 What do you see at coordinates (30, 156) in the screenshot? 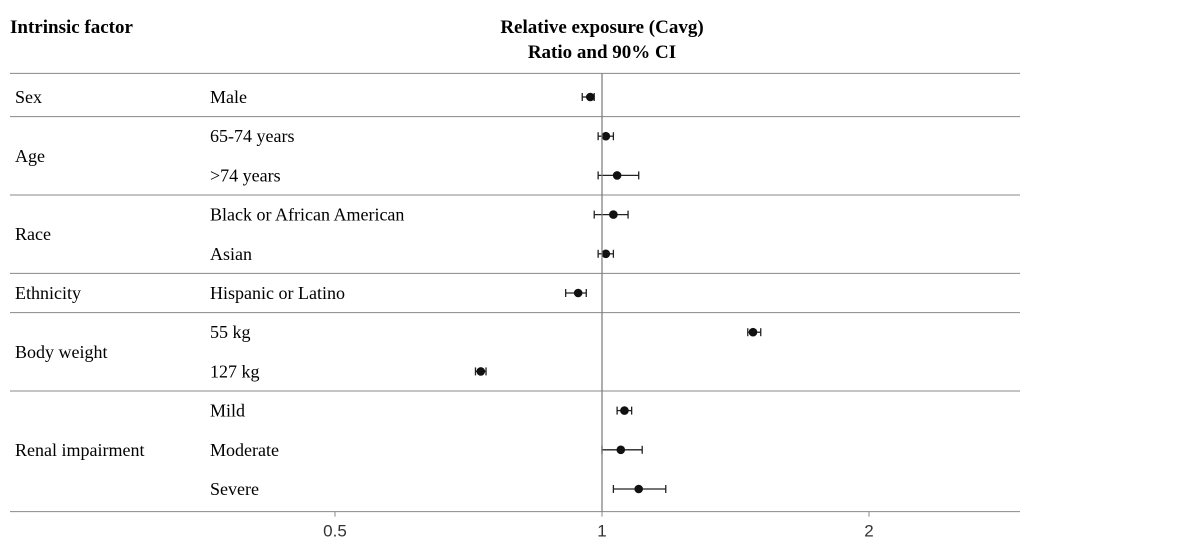
I see `group-label: Age` at bounding box center [30, 156].